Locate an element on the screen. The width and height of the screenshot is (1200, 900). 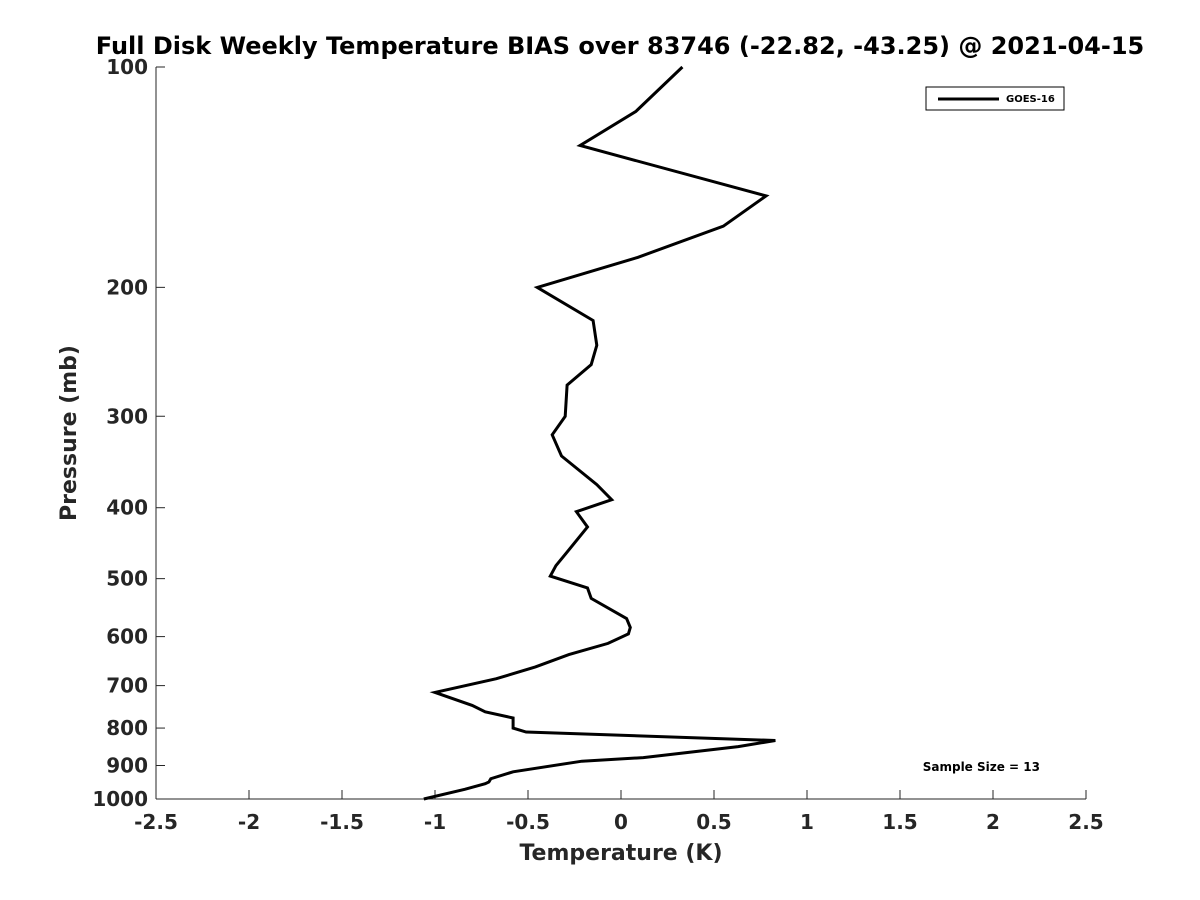
x-axis-ticks: -2.5 -2 -1.5 -1 -0.5 0 0.5 1 1.5 2 2.5 is located at coordinates (619, 812).